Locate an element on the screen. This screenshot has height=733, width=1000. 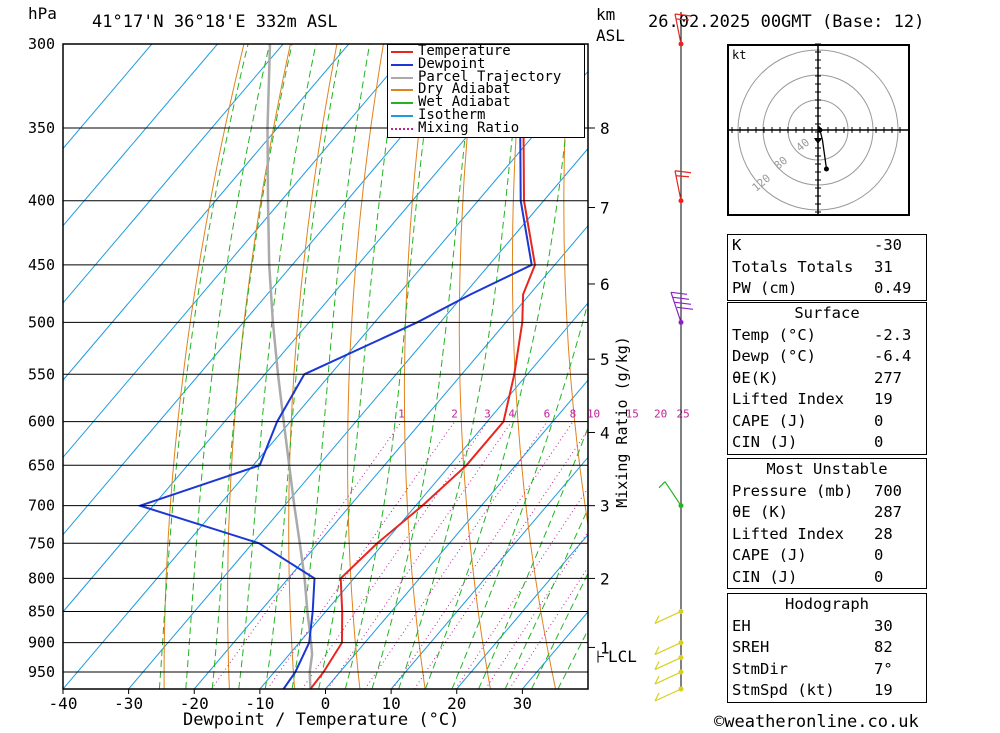
temperature-tick-label: 0 is located at coordinates (326, 703).